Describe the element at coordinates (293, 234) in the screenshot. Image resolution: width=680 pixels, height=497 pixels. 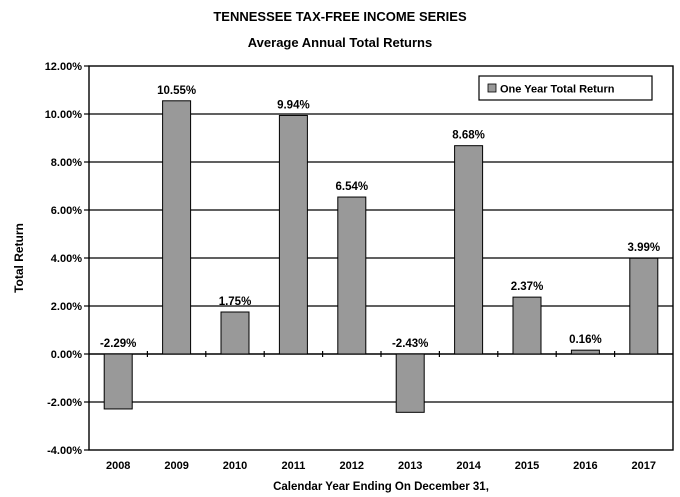
I see `bar-2011` at that location.